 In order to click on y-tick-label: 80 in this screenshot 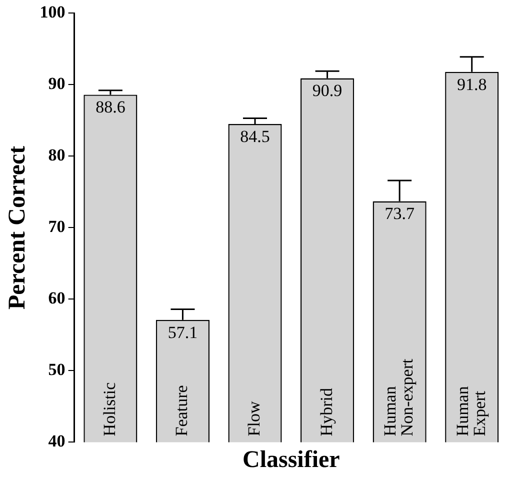, I will do `click(57, 155)`.